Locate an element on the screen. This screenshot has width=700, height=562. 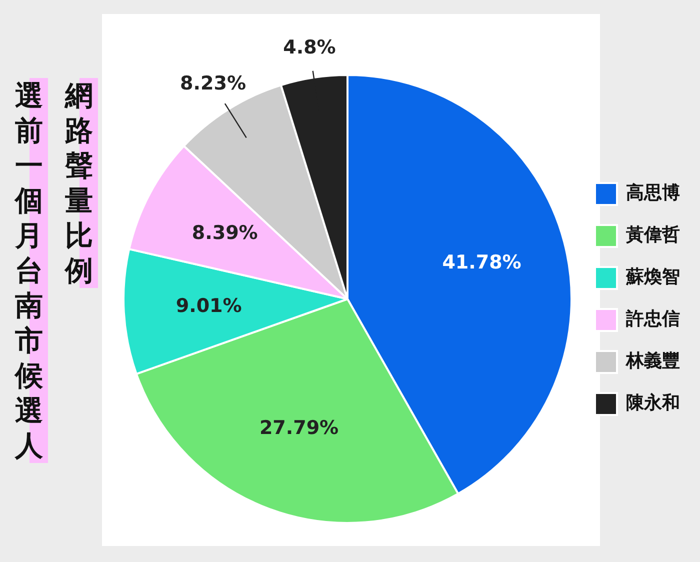
data-label: 9.01% is located at coordinates (209, 306).